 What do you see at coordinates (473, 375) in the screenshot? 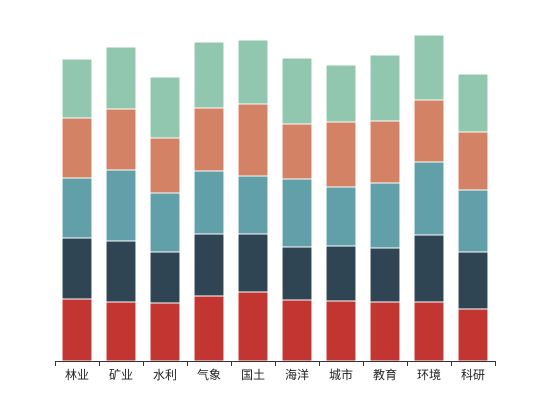
I see `x-tick-label: 科研` at bounding box center [473, 375].